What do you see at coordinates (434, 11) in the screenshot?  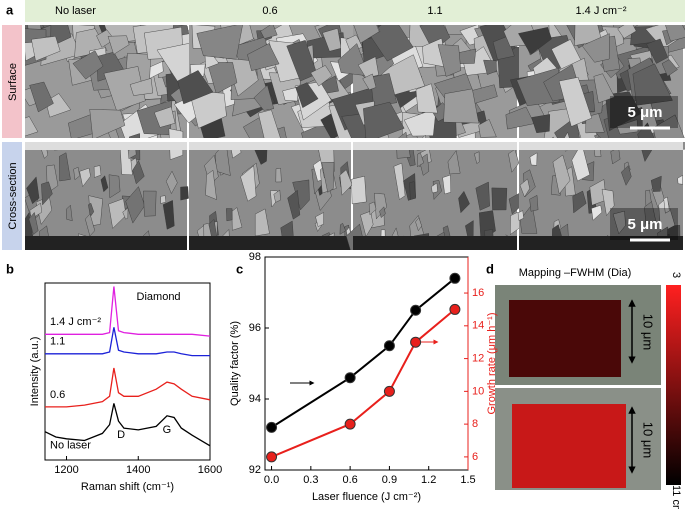 I see `column-label: 1.1` at bounding box center [434, 11].